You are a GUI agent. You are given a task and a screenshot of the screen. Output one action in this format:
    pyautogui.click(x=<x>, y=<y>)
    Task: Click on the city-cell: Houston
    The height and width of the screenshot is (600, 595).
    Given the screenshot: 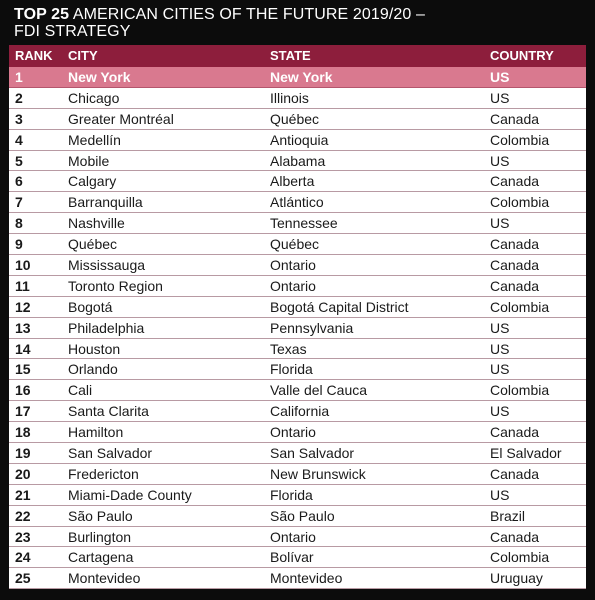 What is the action you would take?
    pyautogui.click(x=94, y=348)
    